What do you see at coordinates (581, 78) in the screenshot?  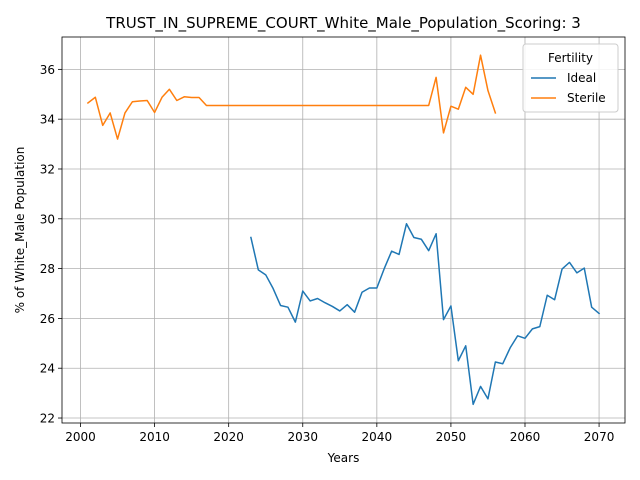 I see `legend-label-ideal: Ideal` at bounding box center [581, 78].